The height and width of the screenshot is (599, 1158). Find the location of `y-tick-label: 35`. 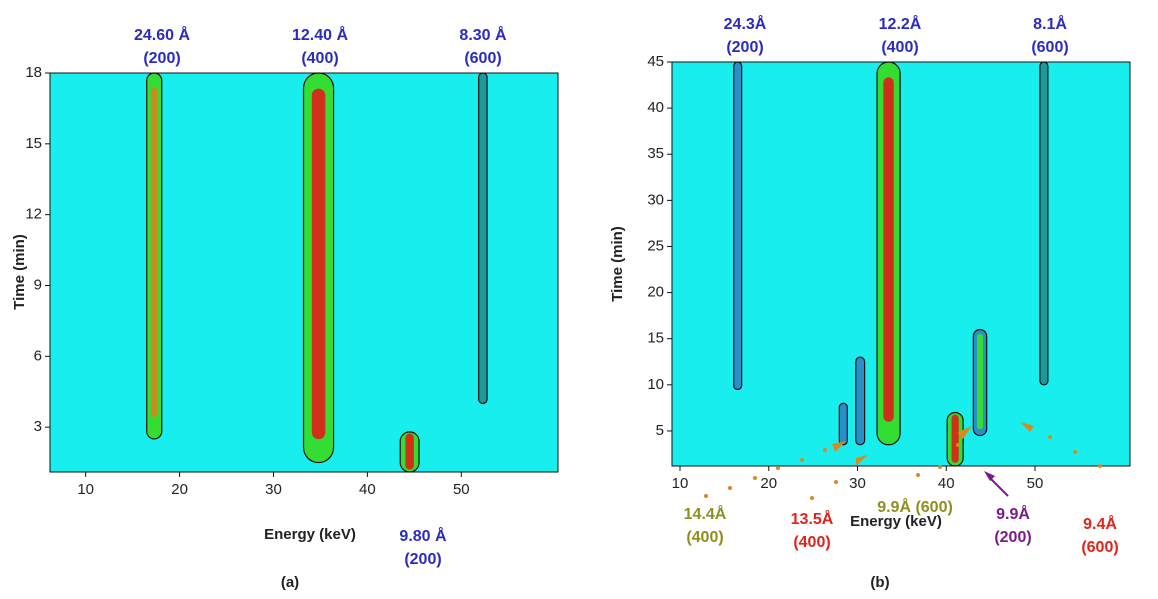

y-tick-label: 35 is located at coordinates (655, 153).